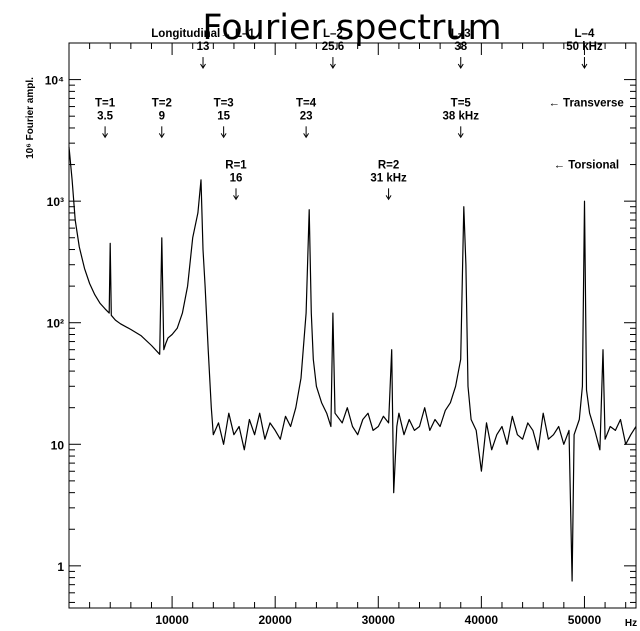 This screenshot has width=640, height=631. I want to click on x-tick-label: 30000, so click(379, 620).